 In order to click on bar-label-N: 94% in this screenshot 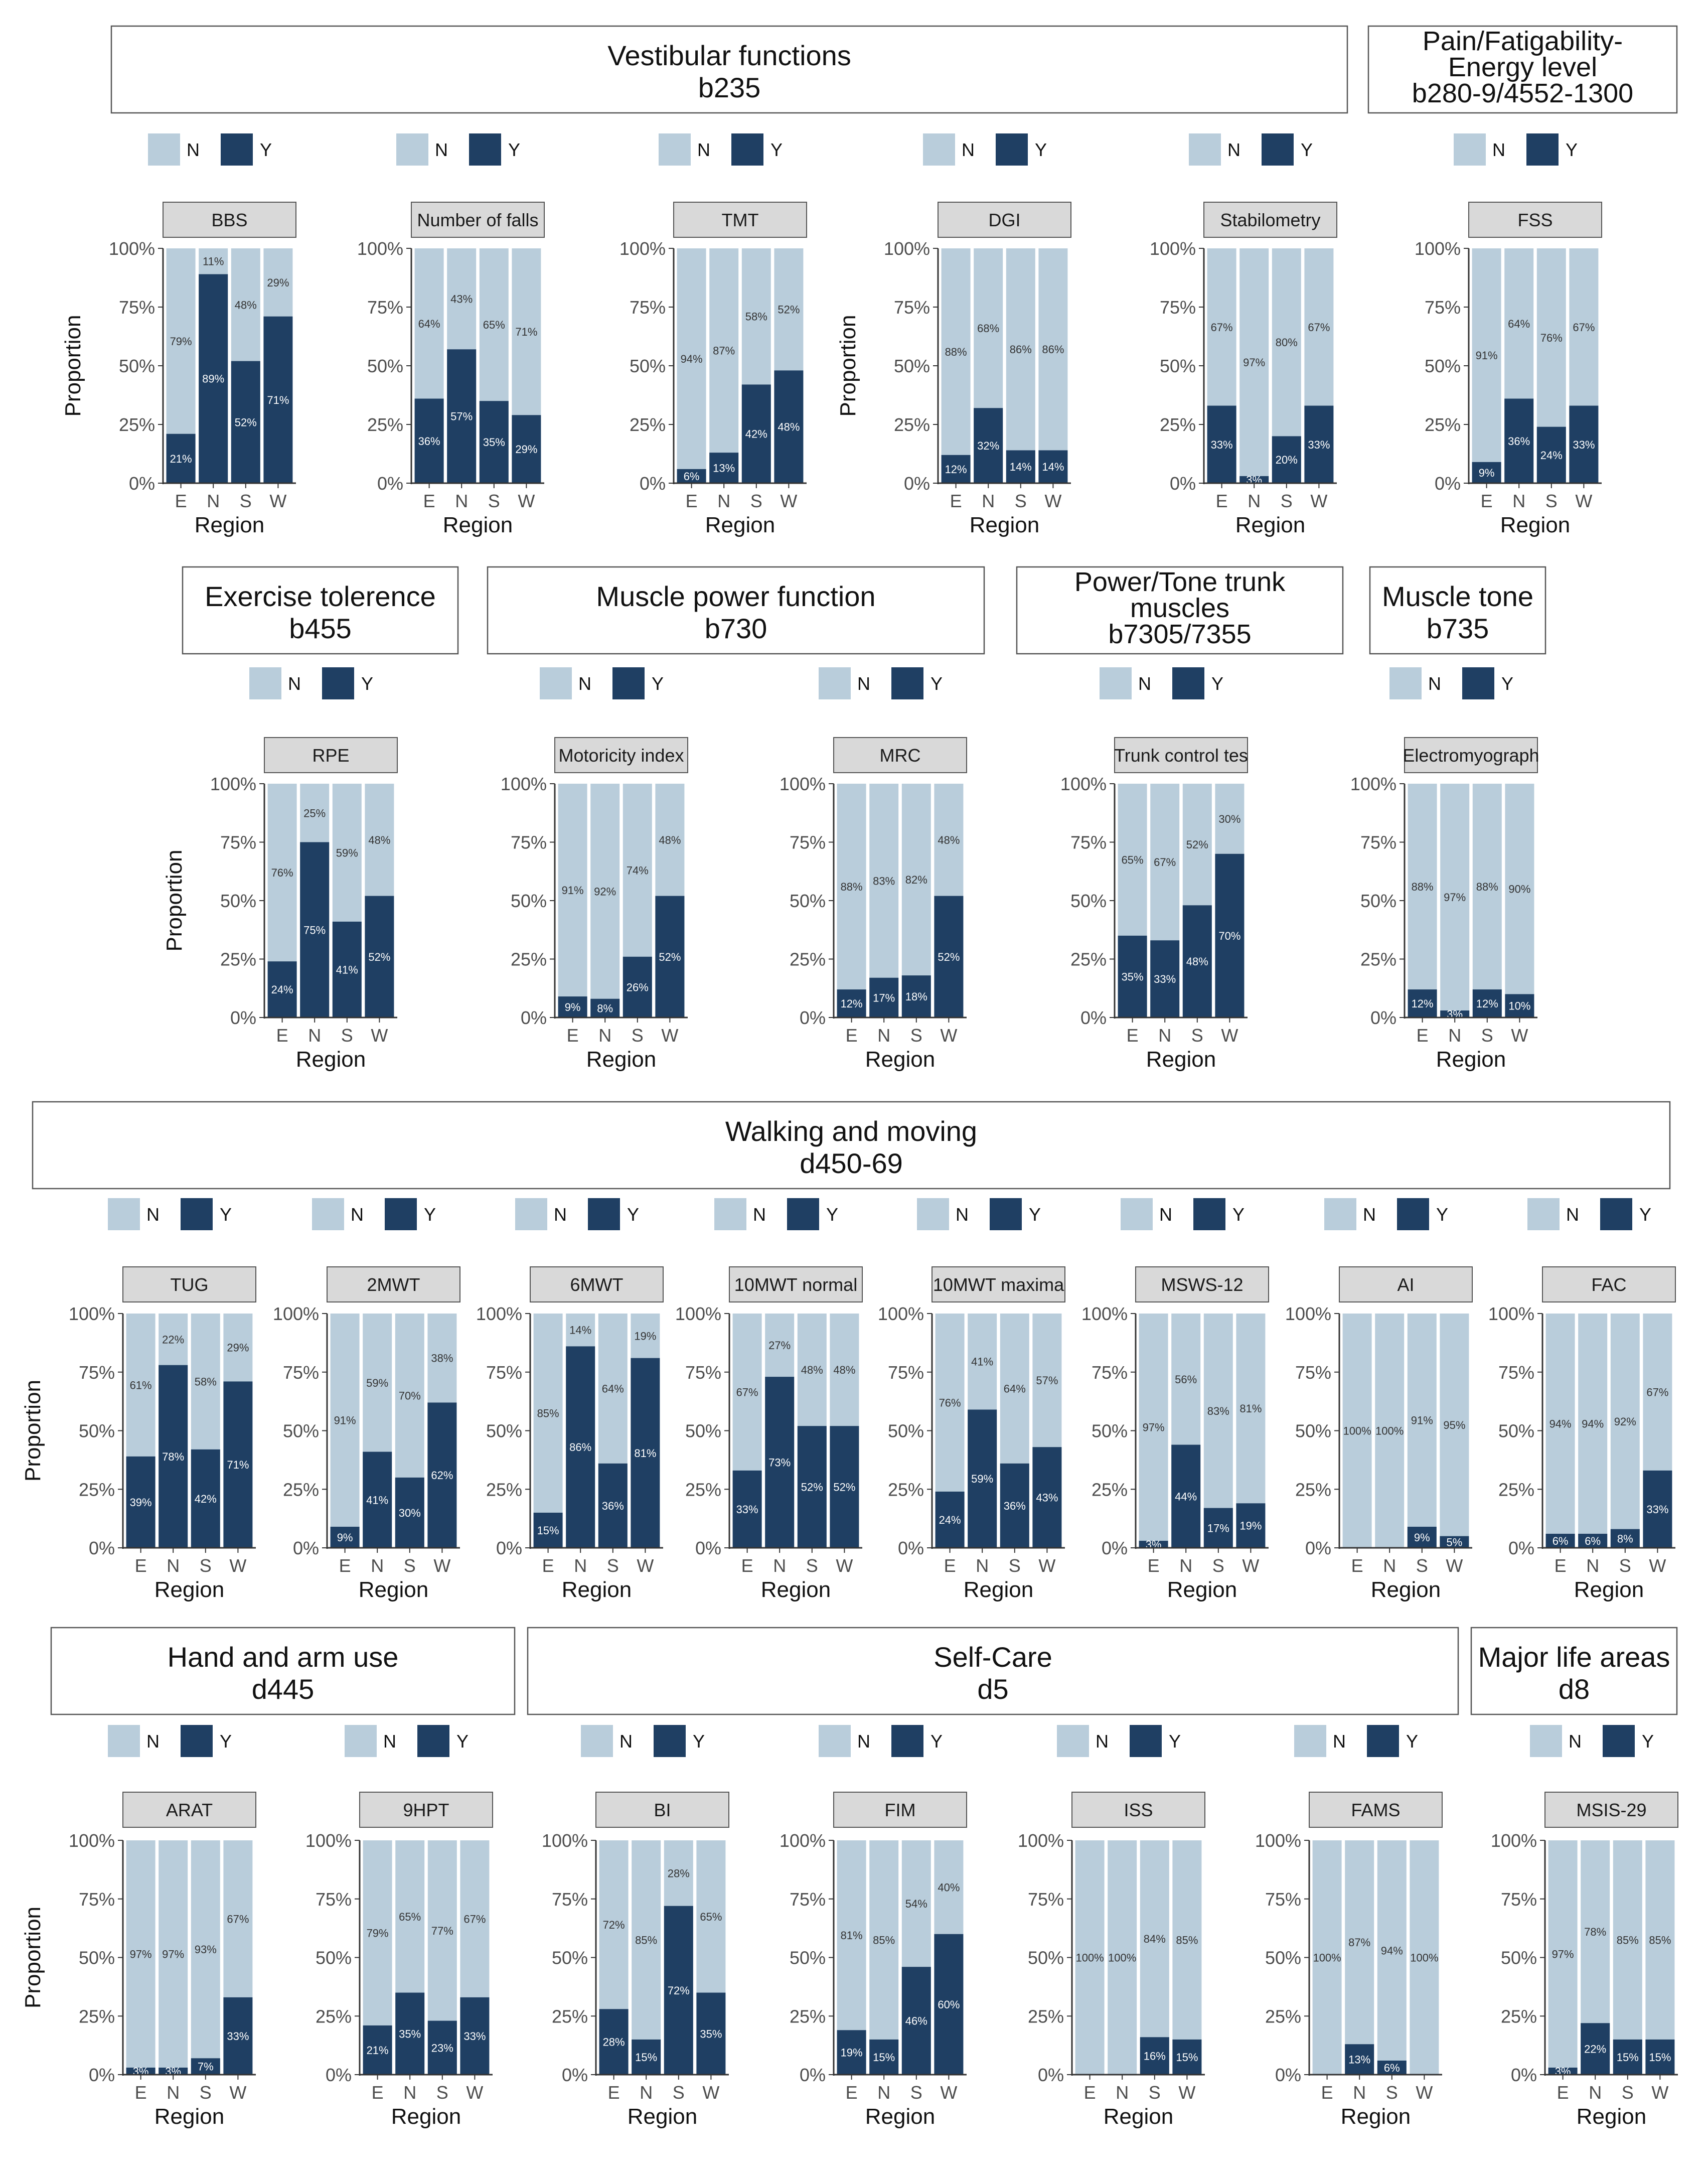, I will do `click(1392, 1950)`.